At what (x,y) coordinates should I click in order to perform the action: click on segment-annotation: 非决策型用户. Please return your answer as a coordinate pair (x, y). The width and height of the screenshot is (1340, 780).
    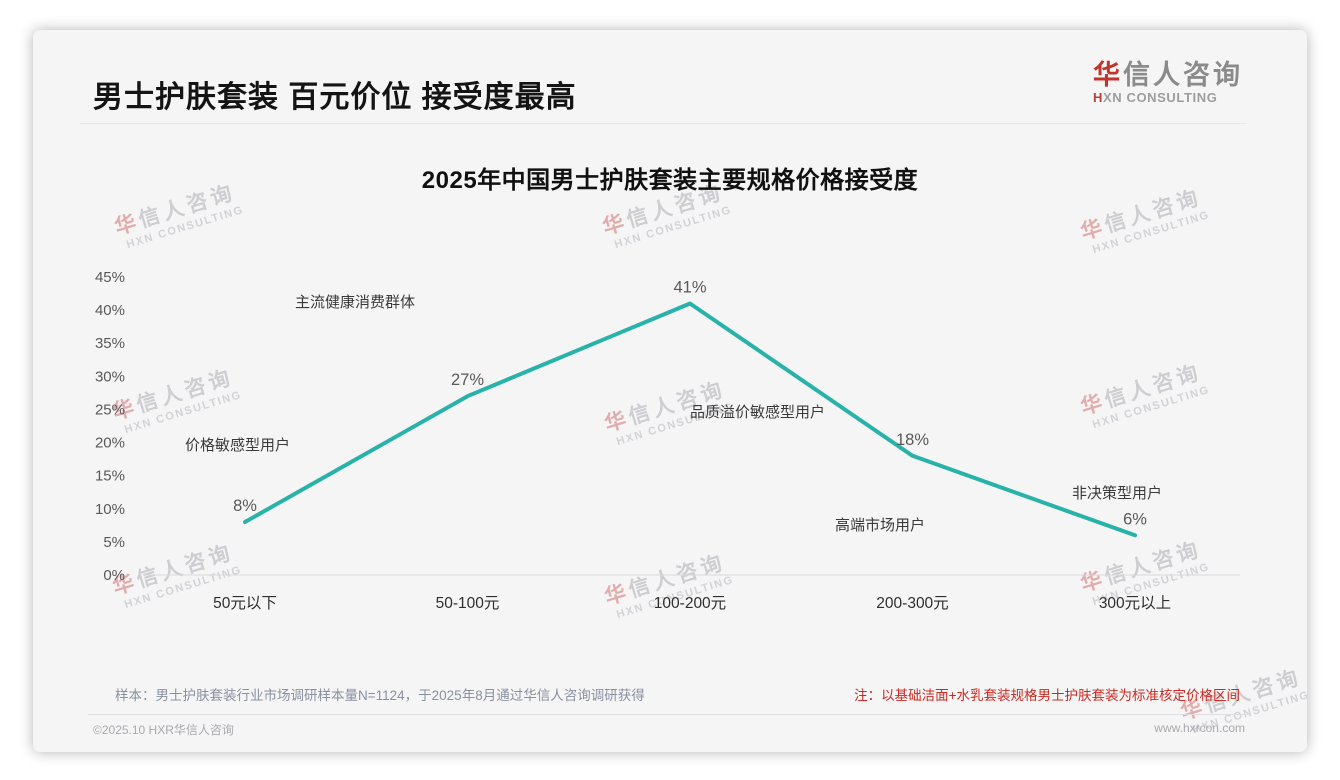
    Looking at the image, I should click on (1117, 493).